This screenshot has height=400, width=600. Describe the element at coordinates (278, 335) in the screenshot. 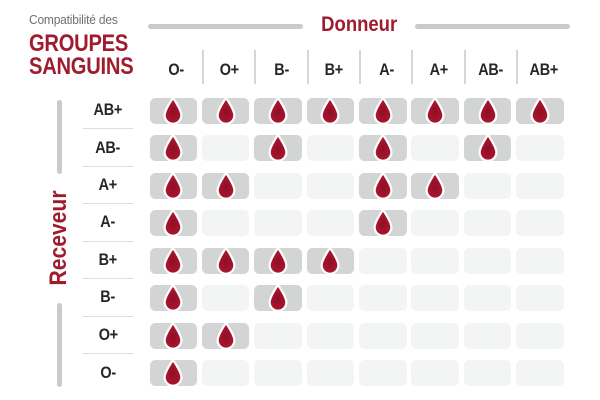

I see `cell-opos-from-bneg` at that location.